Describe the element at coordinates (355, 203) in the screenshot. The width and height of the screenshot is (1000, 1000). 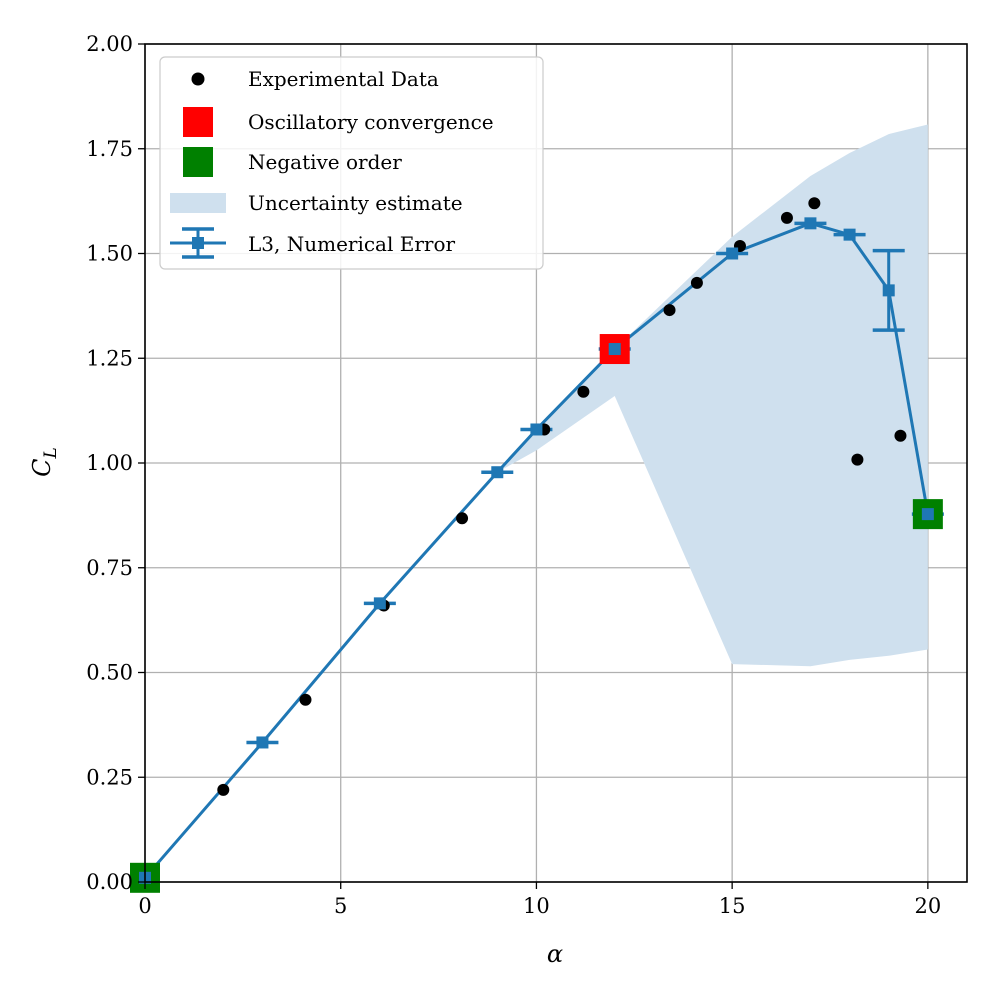
I see `legend-label-uncertainty: Uncertainty estimate` at that location.